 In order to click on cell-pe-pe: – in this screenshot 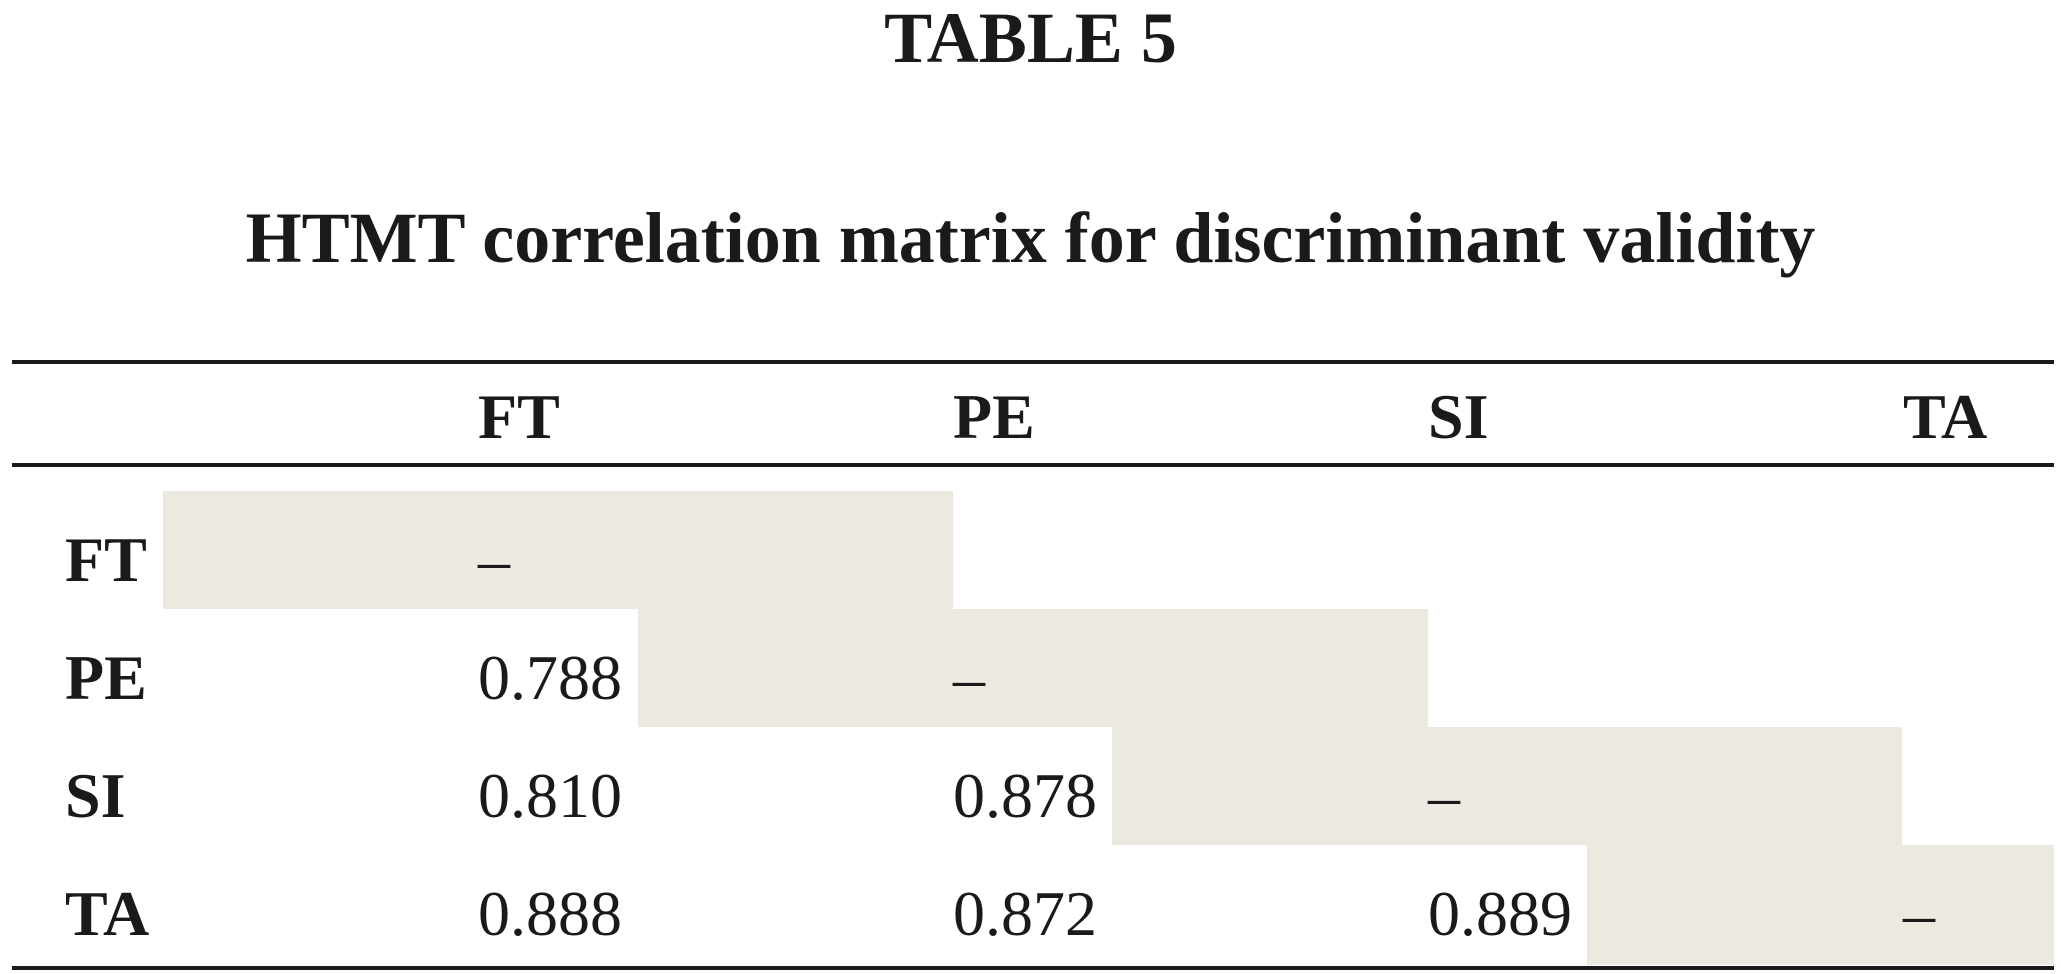, I will do `click(969, 677)`.